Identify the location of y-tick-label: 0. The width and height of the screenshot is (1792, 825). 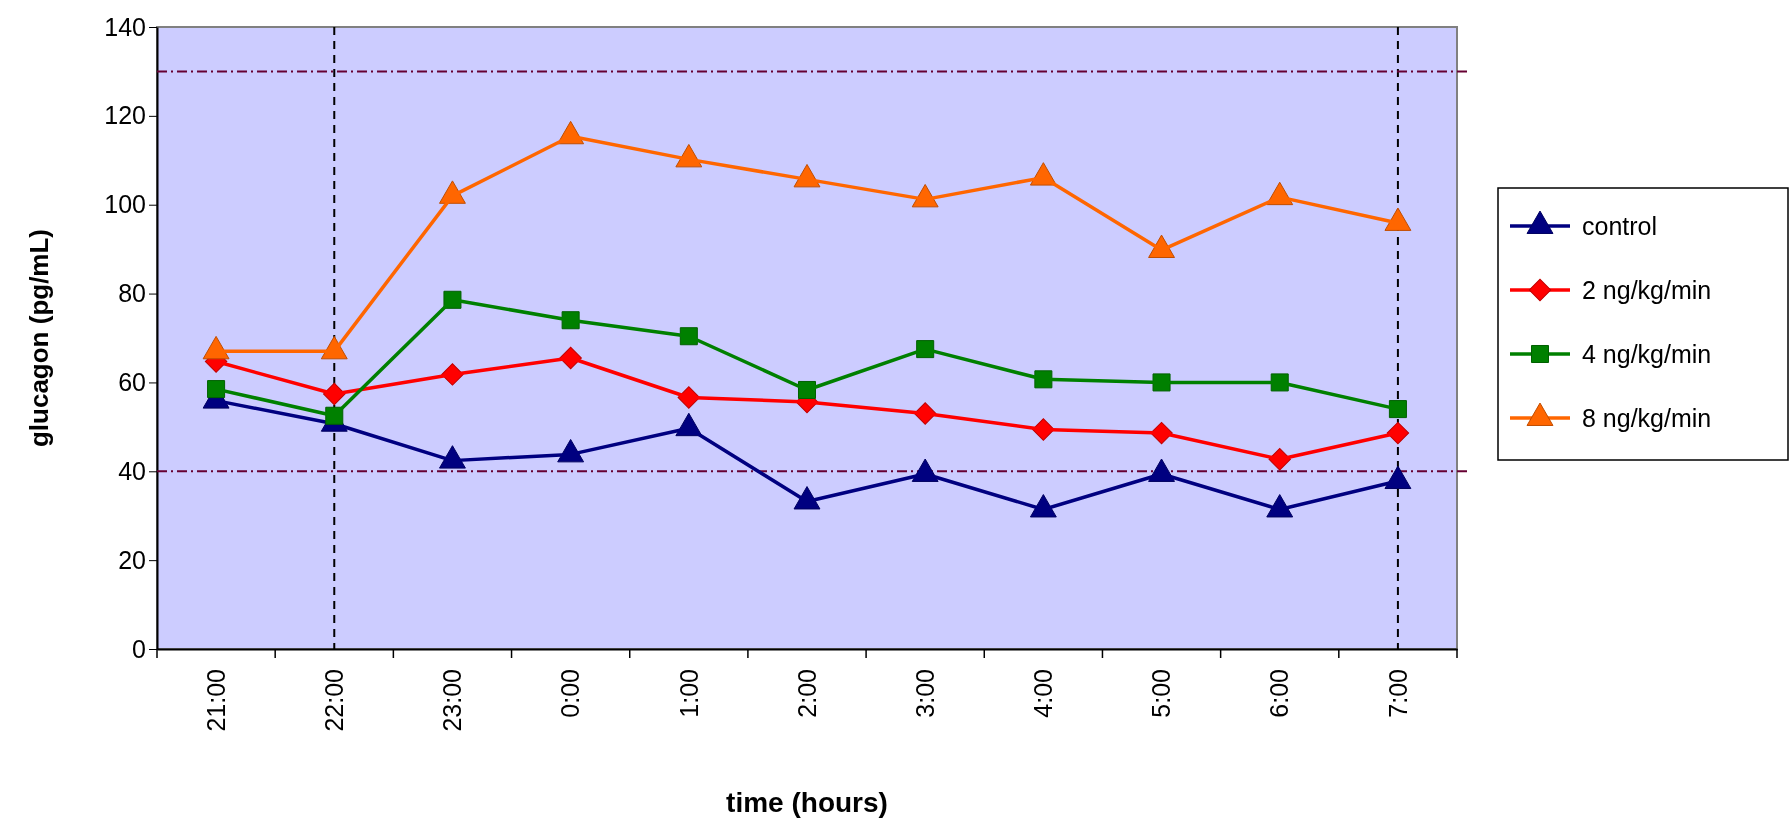
(139, 648).